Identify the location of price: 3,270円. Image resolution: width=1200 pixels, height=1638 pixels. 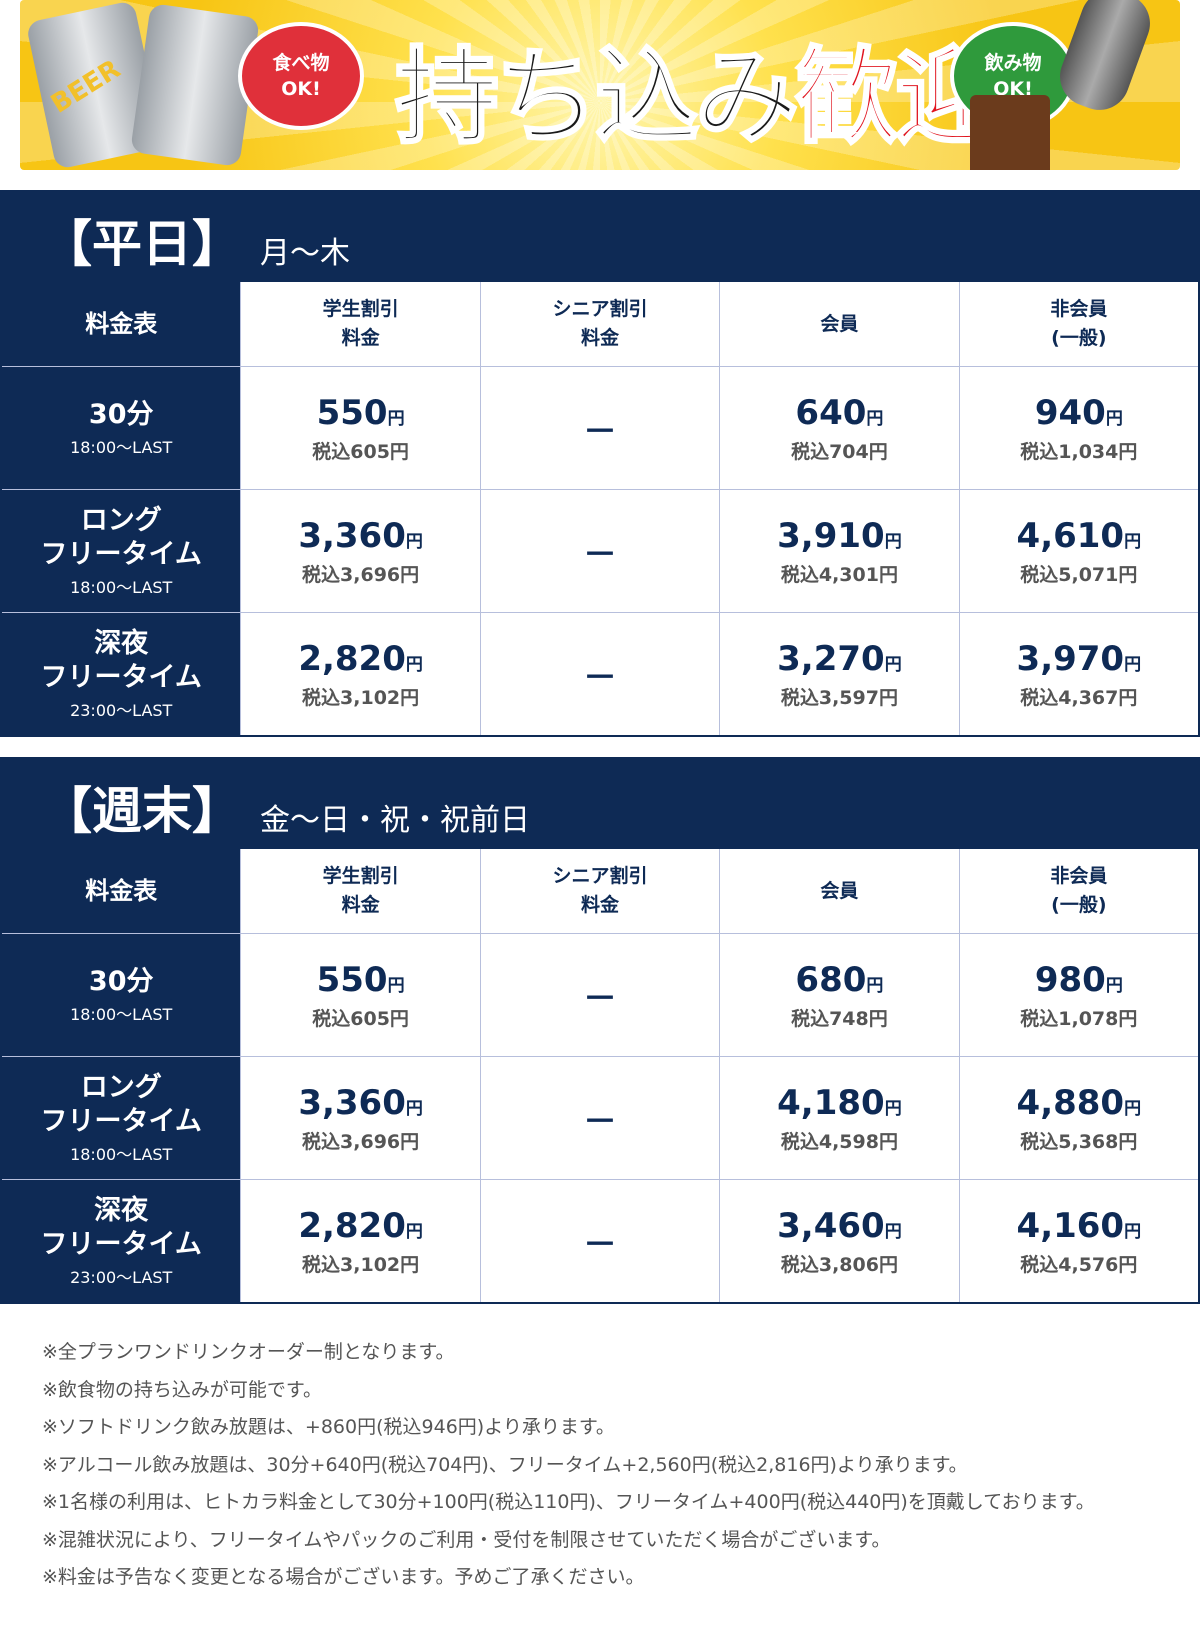
(839, 659).